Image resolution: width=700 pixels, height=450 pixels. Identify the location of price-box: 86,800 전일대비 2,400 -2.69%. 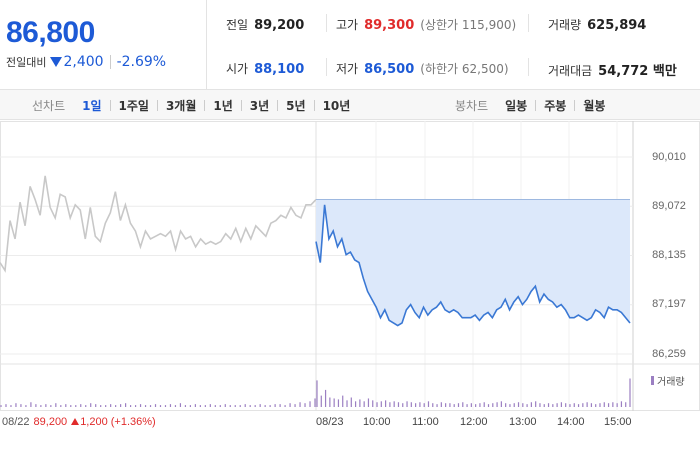
(103, 45).